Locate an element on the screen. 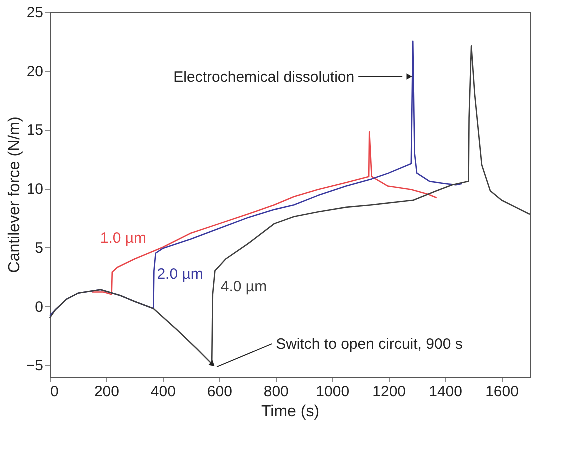  x-tick-label: 600 is located at coordinates (219, 392).